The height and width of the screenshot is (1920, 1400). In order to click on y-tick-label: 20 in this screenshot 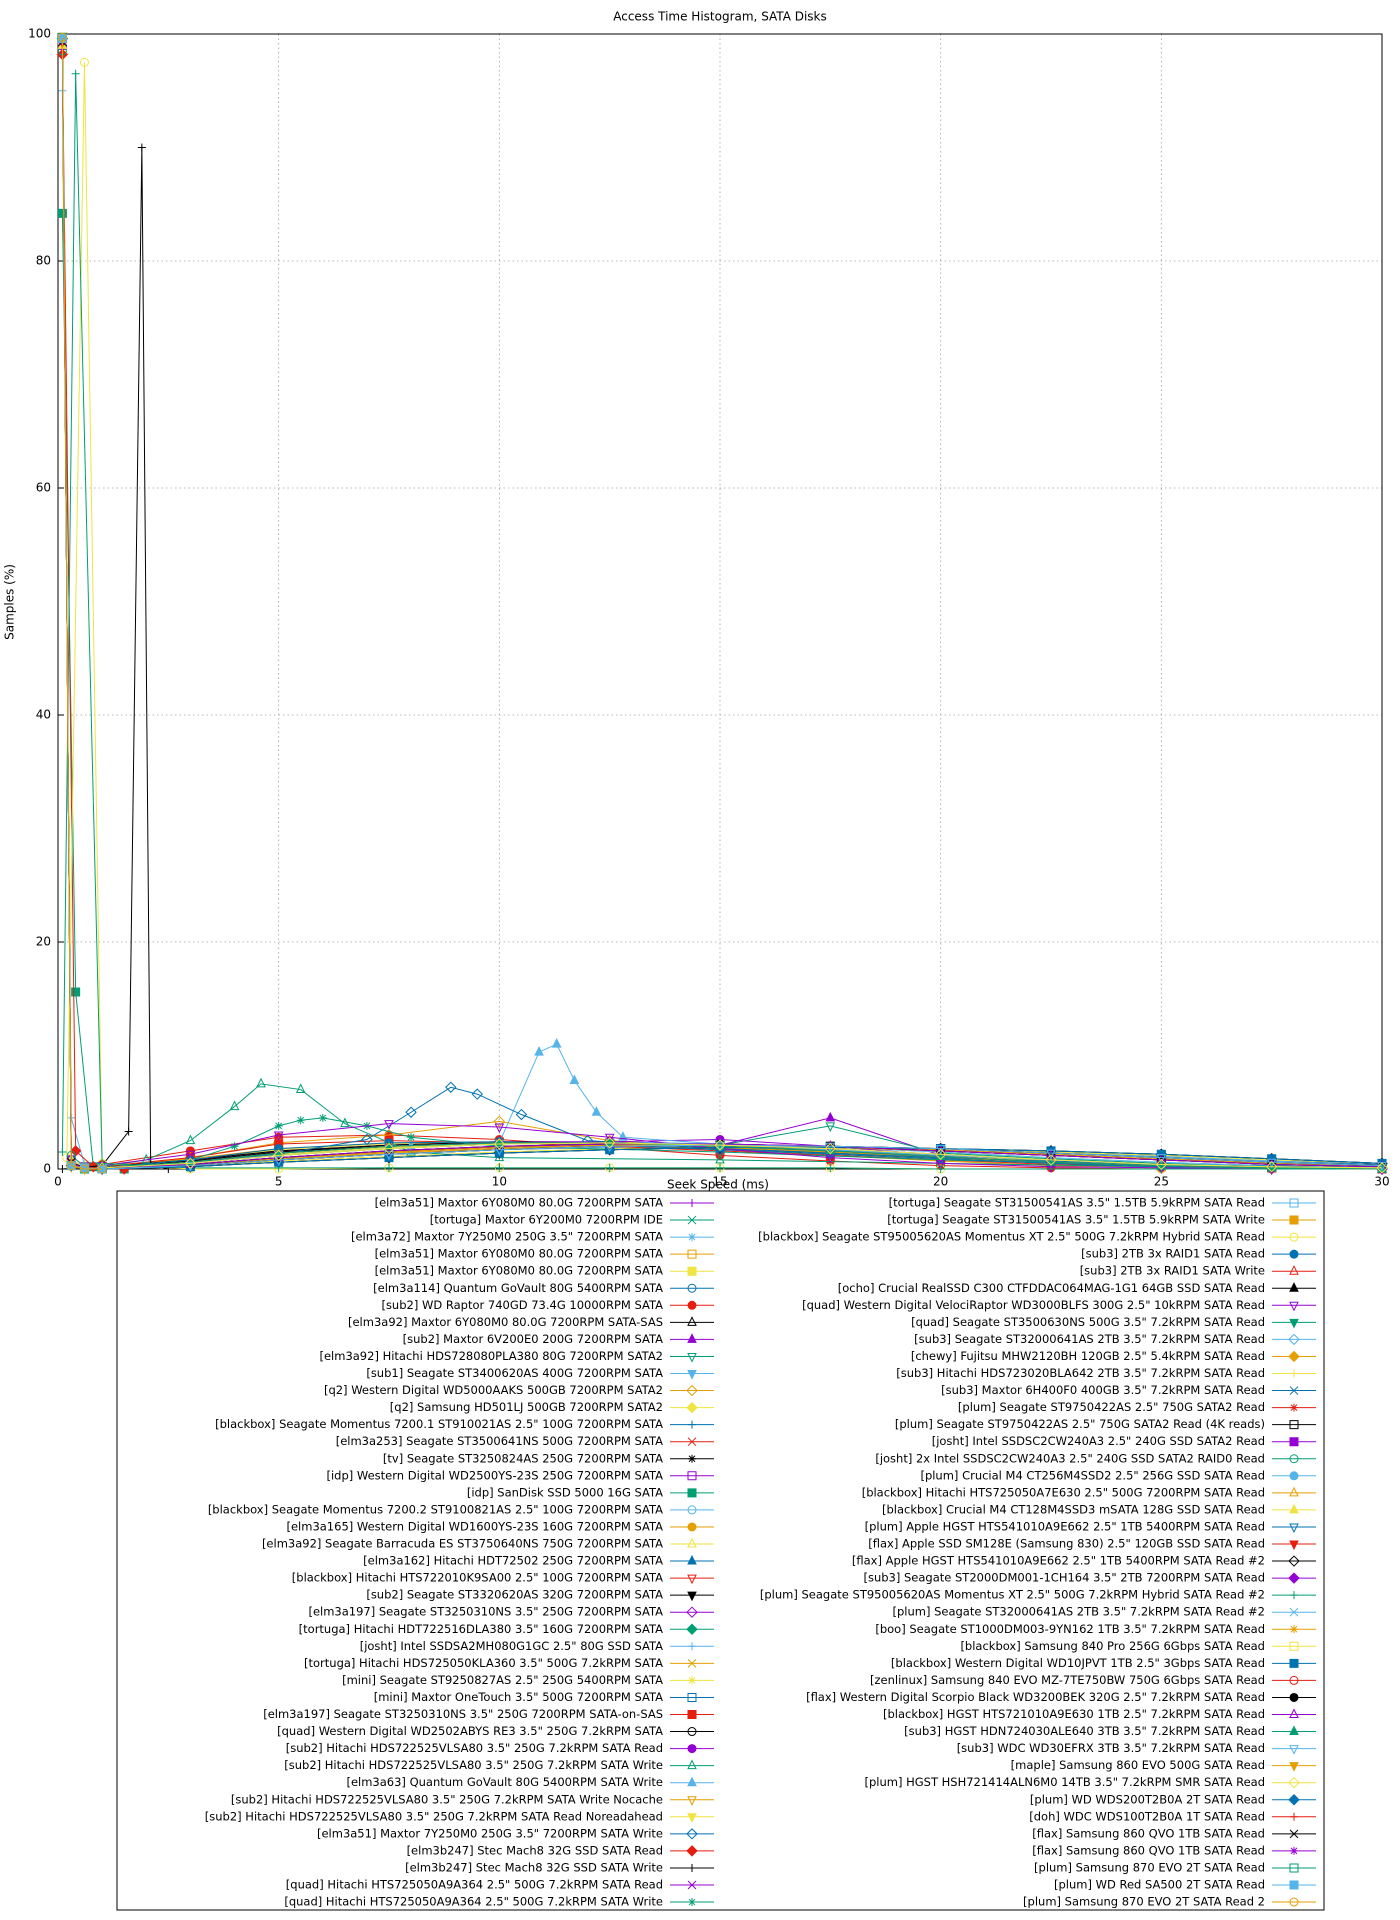, I will do `click(43, 942)`.